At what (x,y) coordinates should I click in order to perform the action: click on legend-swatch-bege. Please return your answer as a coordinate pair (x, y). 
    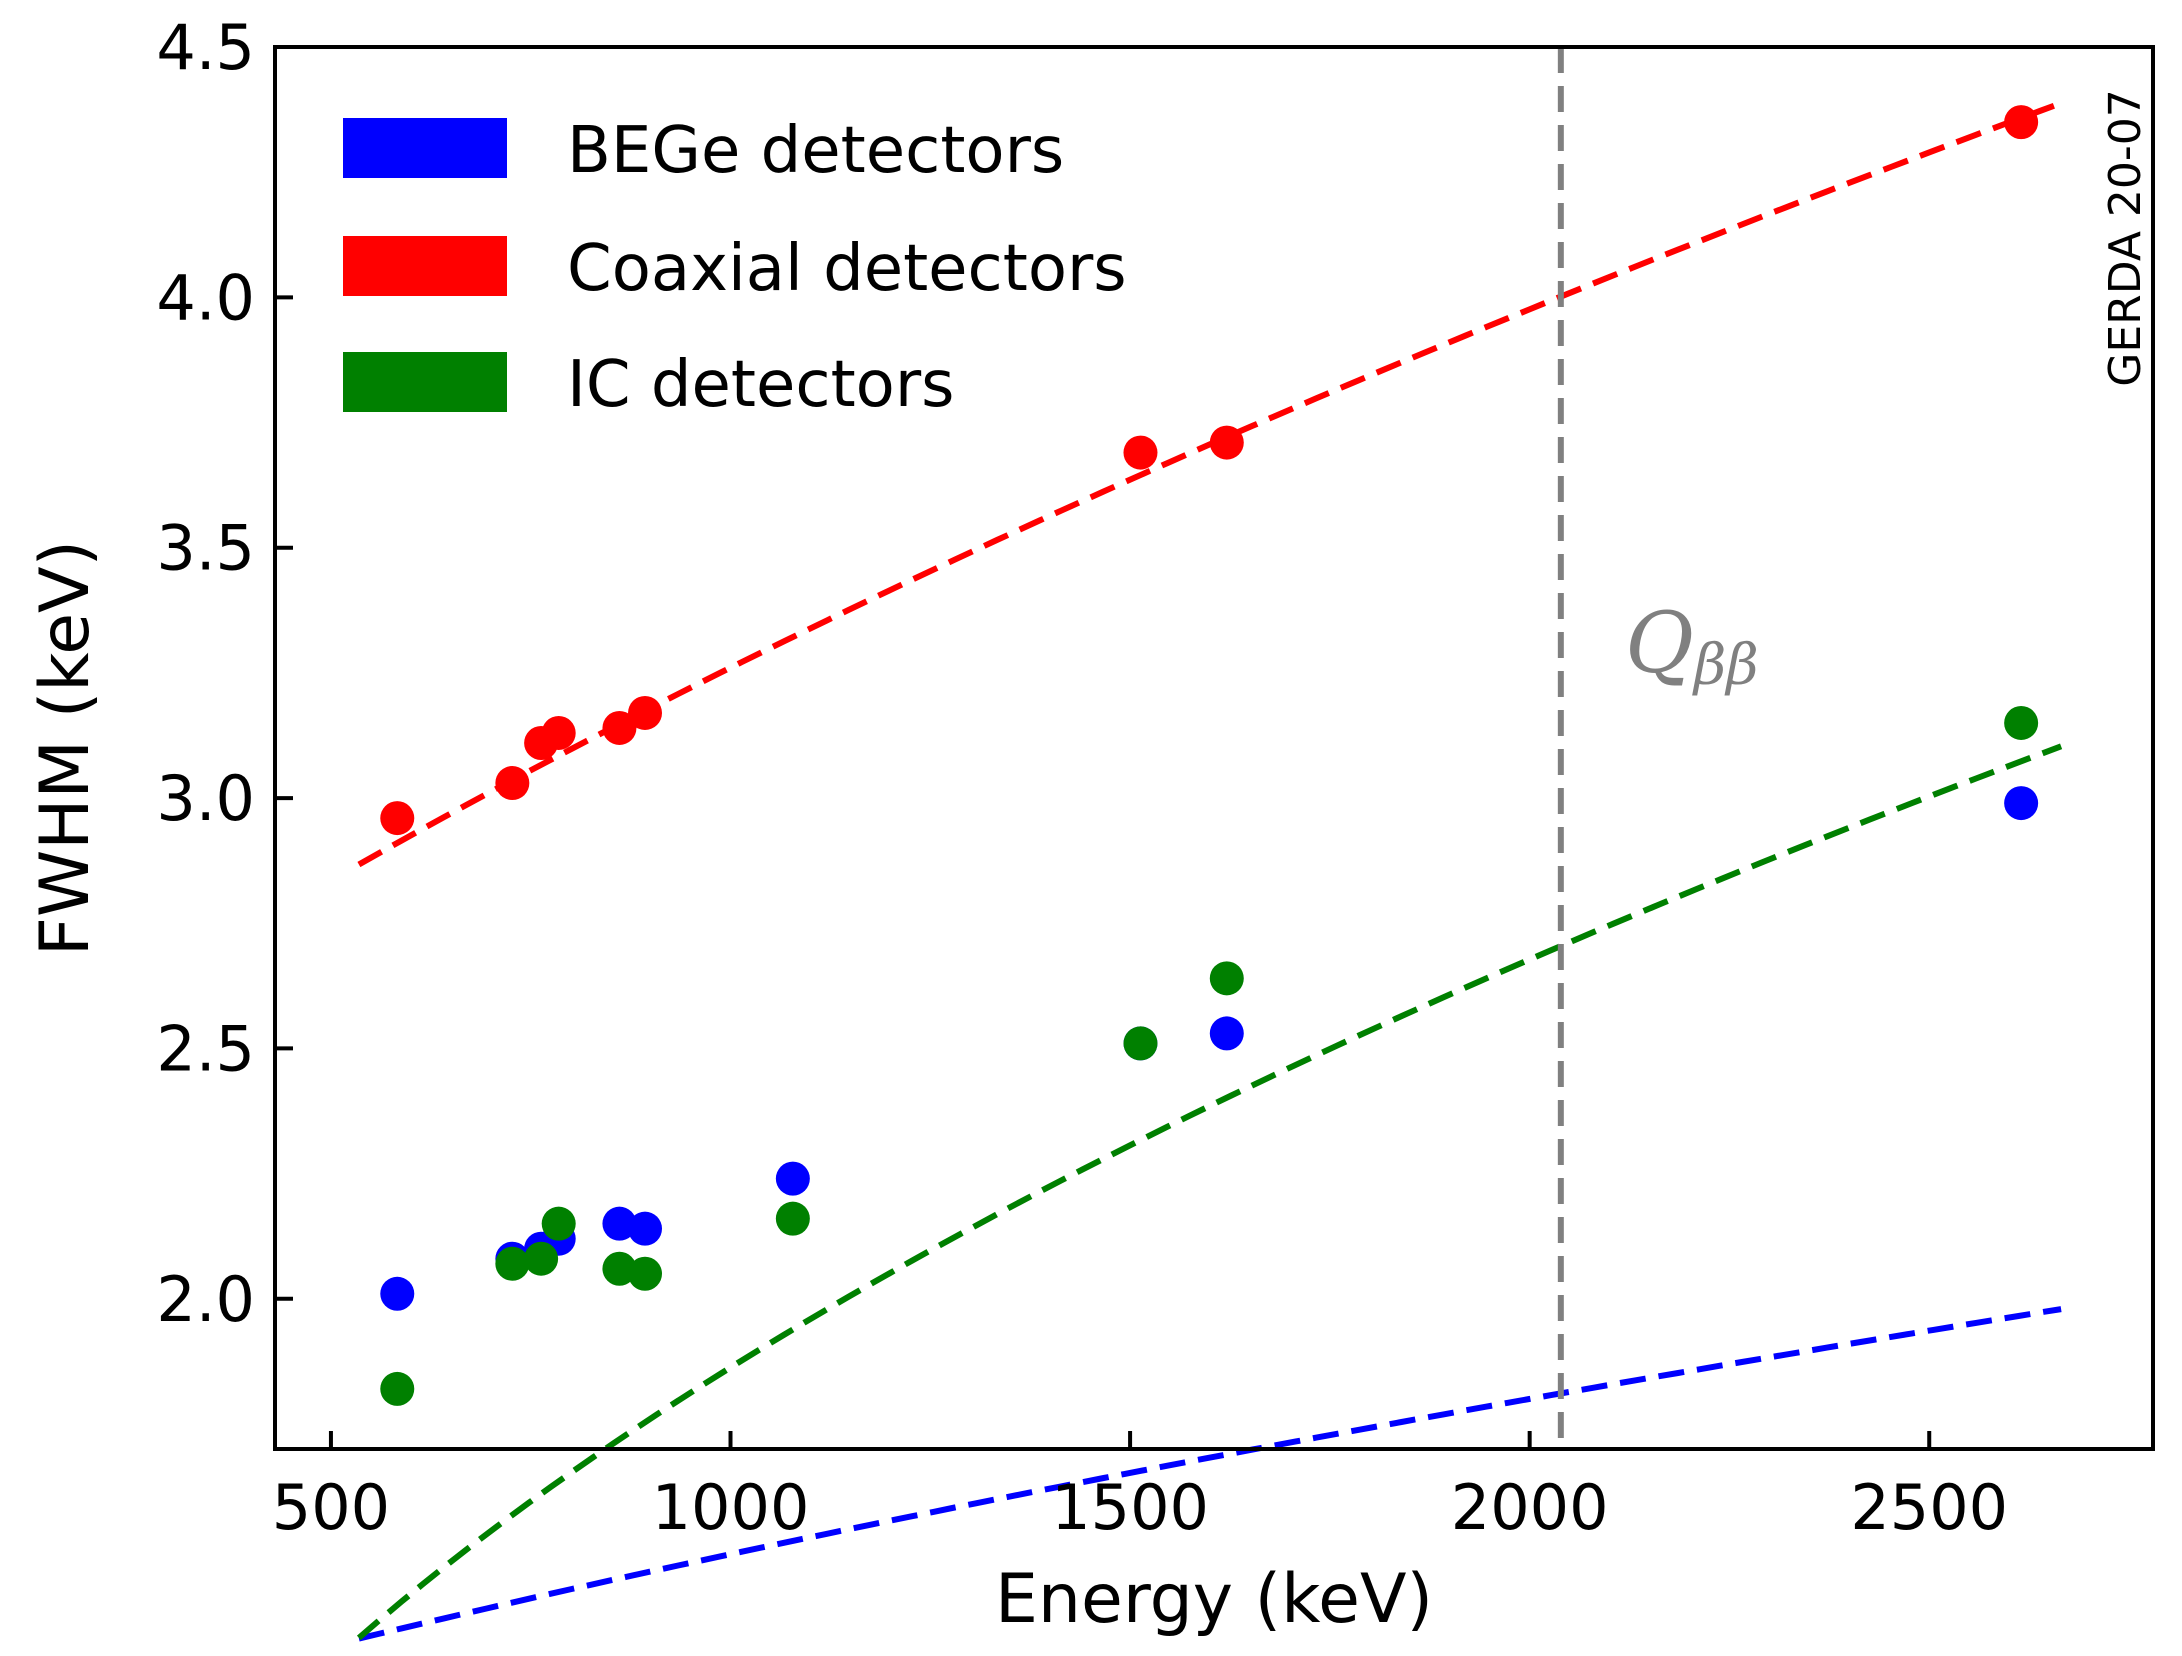
    Looking at the image, I should click on (425, 148).